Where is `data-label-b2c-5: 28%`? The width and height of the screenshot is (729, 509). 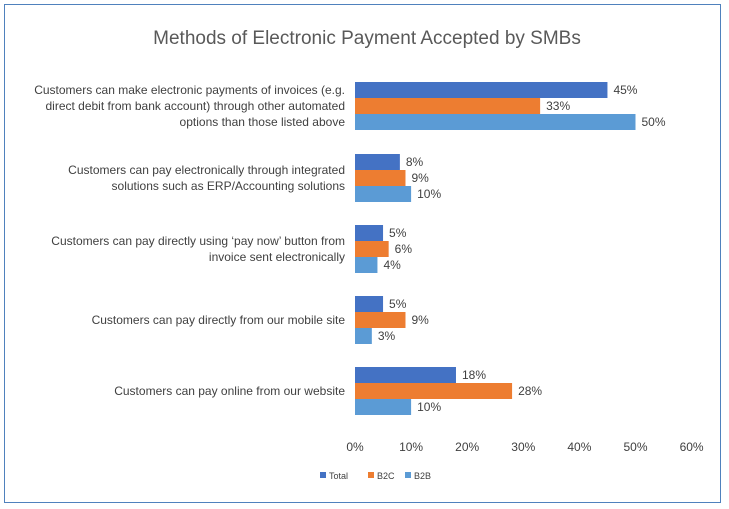 data-label-b2c-5: 28% is located at coordinates (530, 391).